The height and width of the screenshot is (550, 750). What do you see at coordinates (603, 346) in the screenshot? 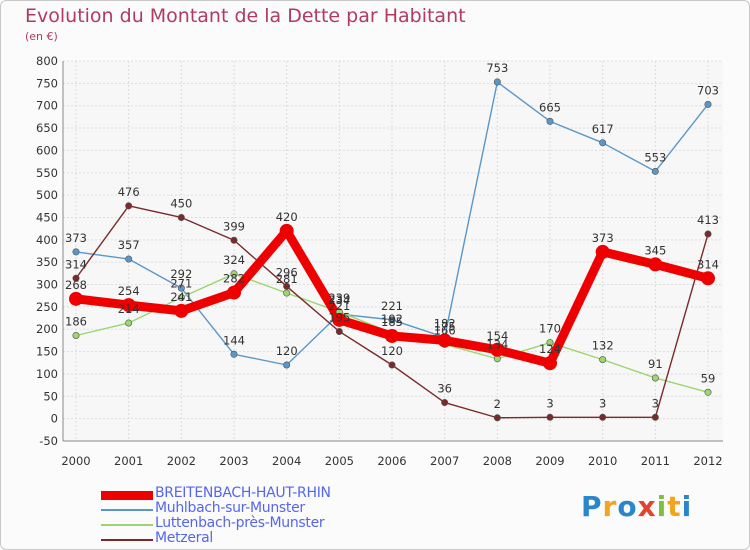
I see `data-label: 132` at bounding box center [603, 346].